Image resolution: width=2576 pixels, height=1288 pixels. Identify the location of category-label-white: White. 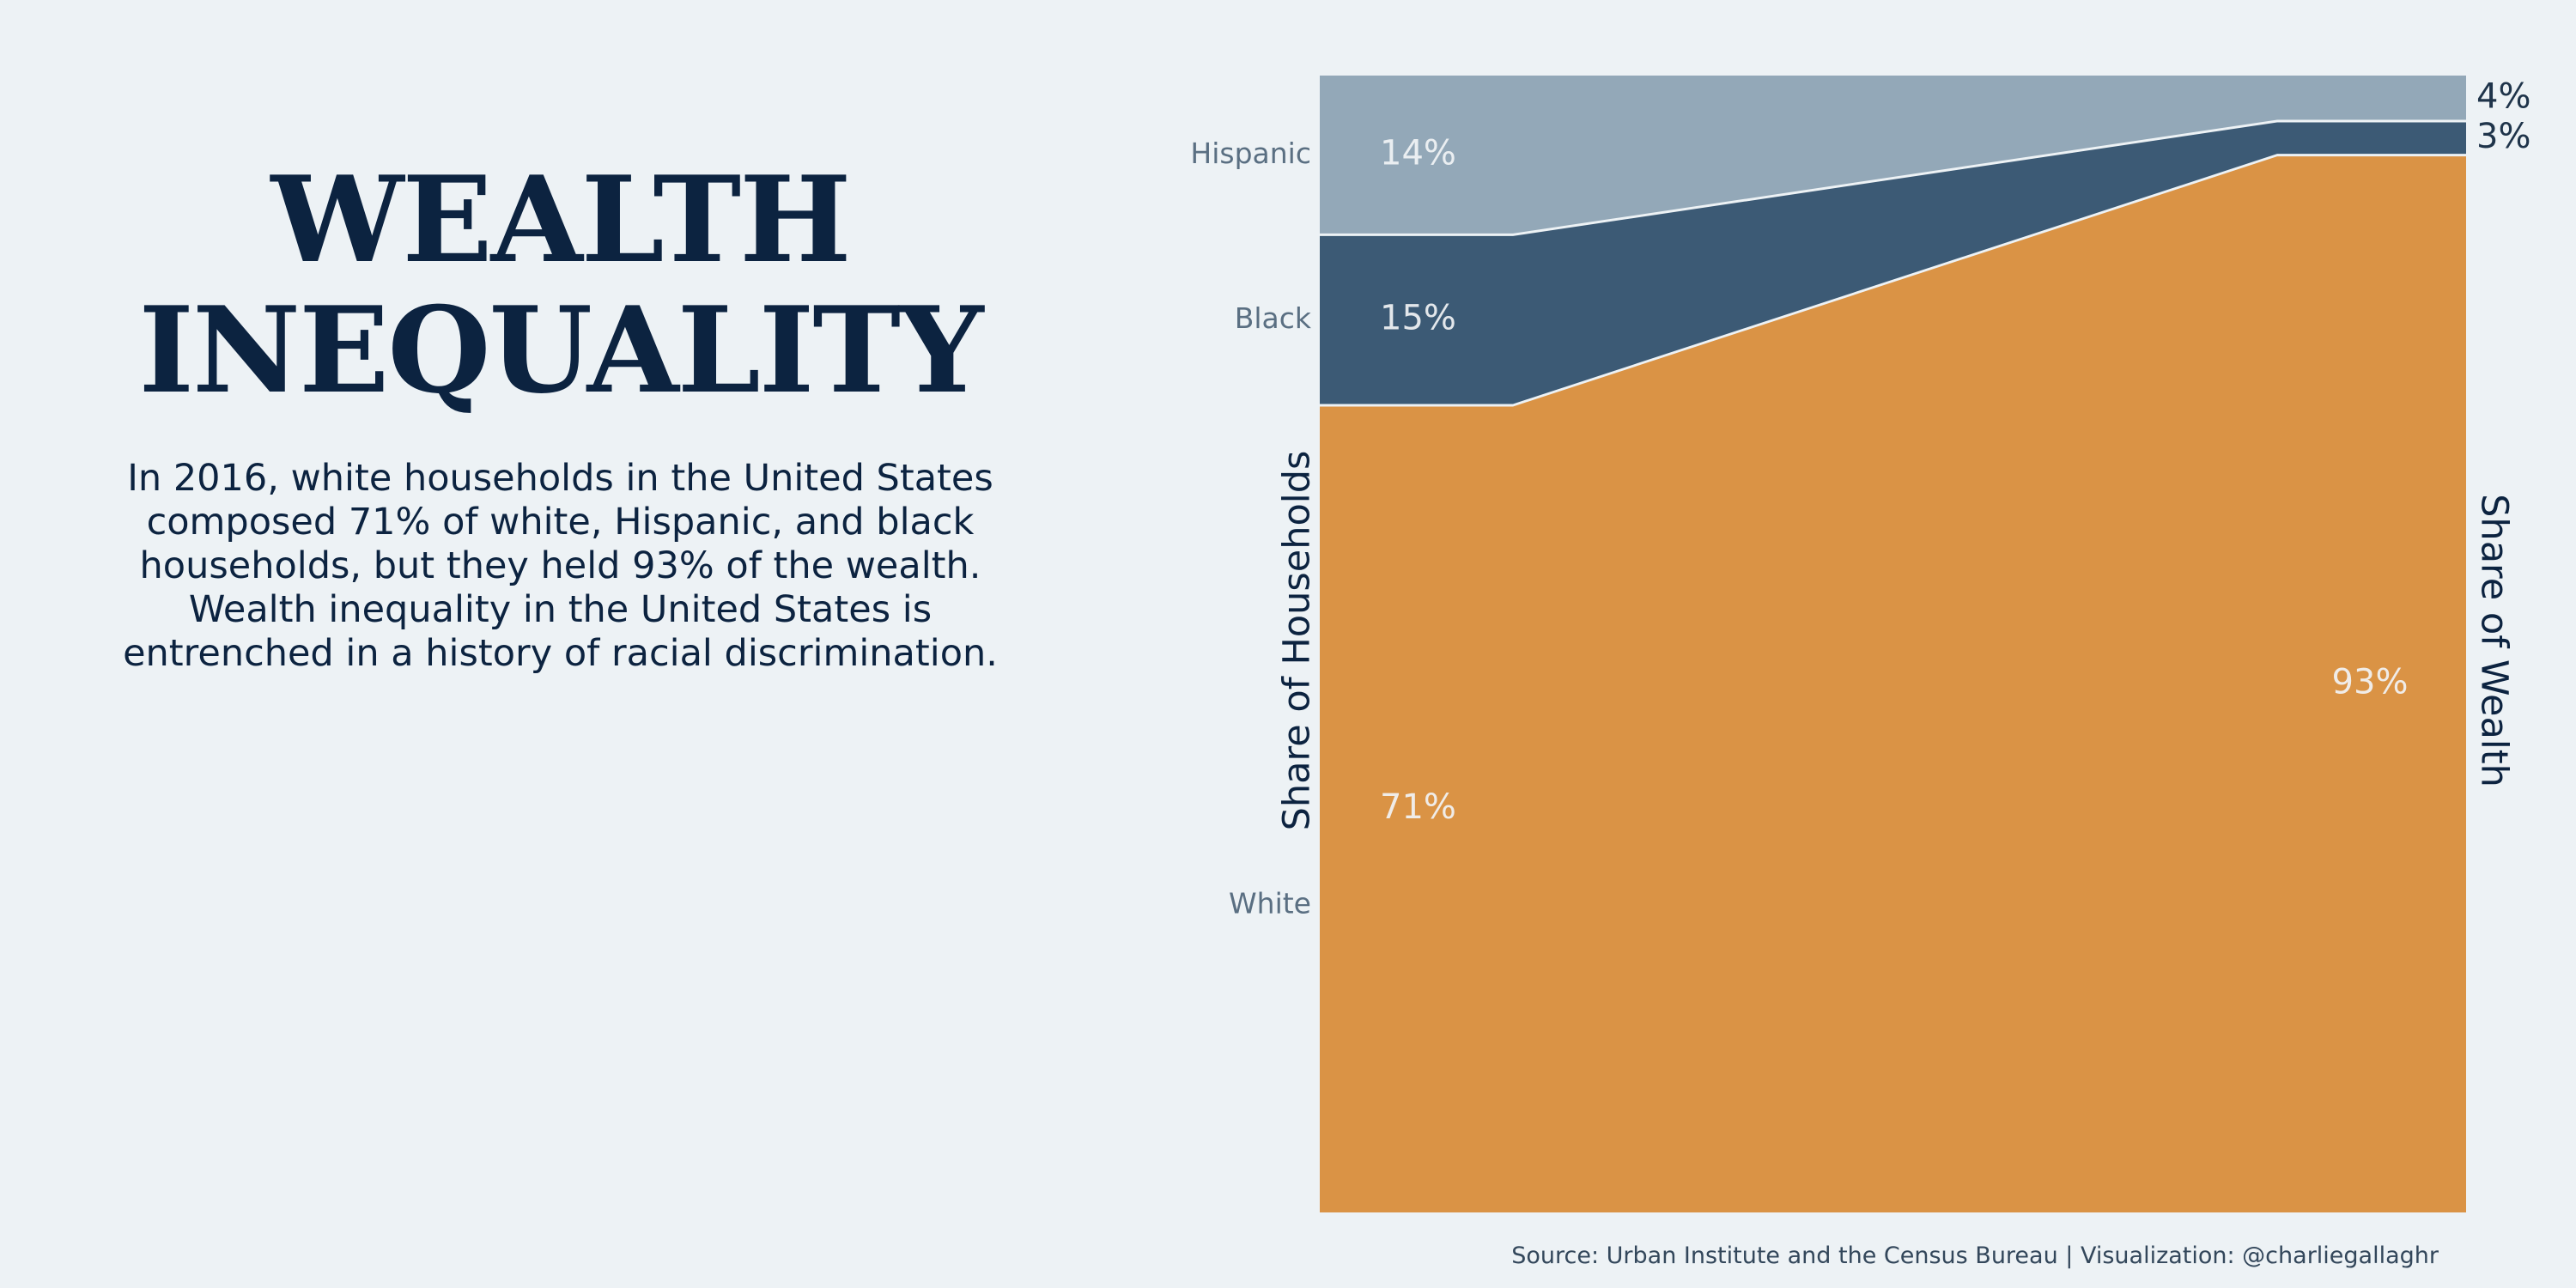
(1270, 903).